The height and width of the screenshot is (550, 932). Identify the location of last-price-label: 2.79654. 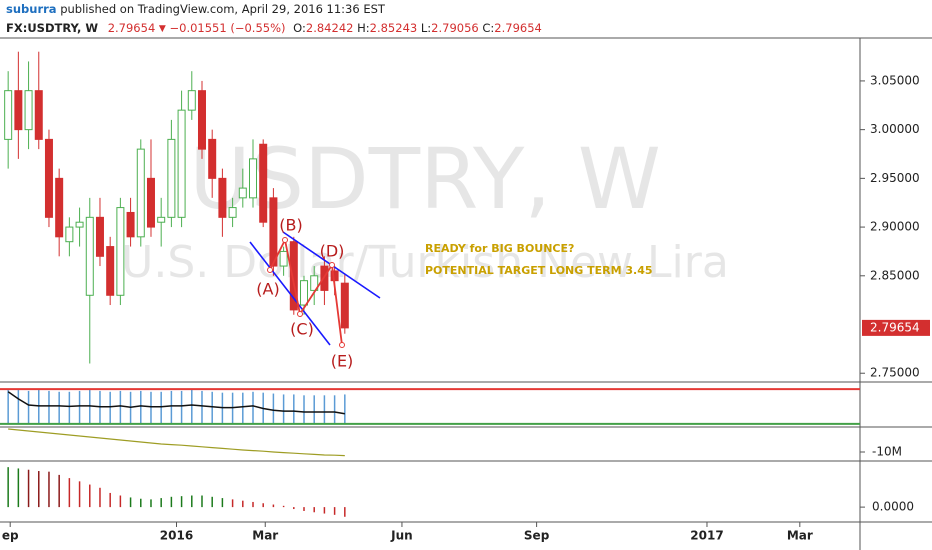
(895, 327).